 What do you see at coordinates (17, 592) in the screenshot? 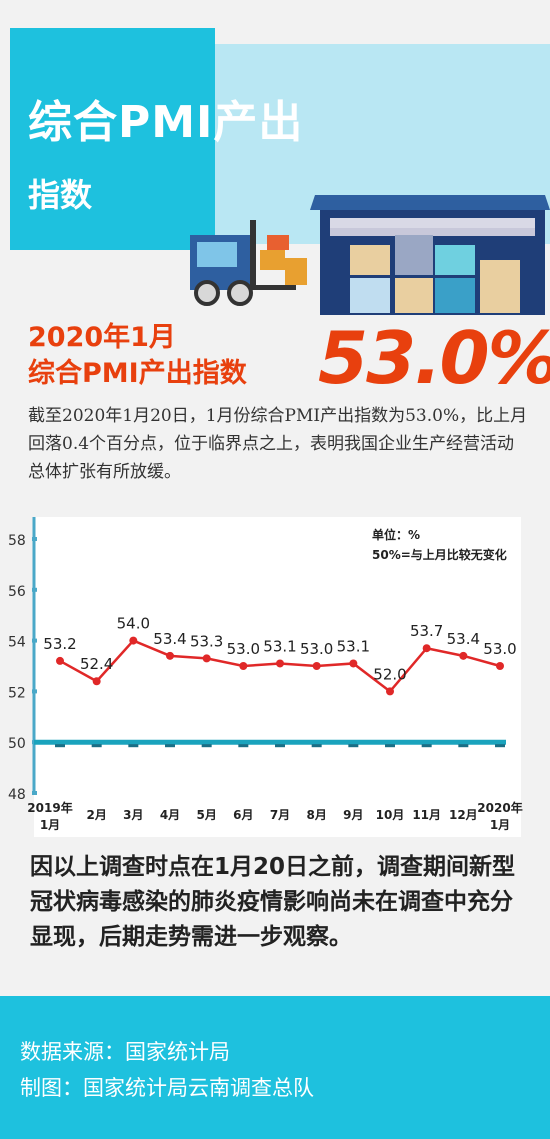
I see `y-tick-label: 56` at bounding box center [17, 592].